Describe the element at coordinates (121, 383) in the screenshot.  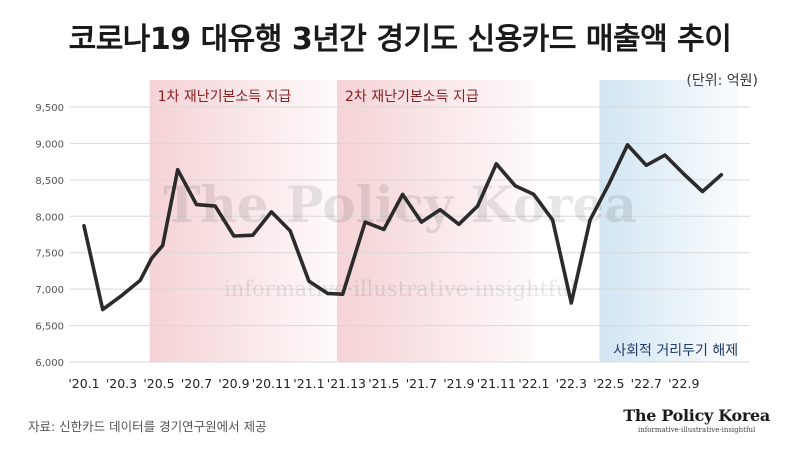
I see `x-tick-label: '20.3` at that location.